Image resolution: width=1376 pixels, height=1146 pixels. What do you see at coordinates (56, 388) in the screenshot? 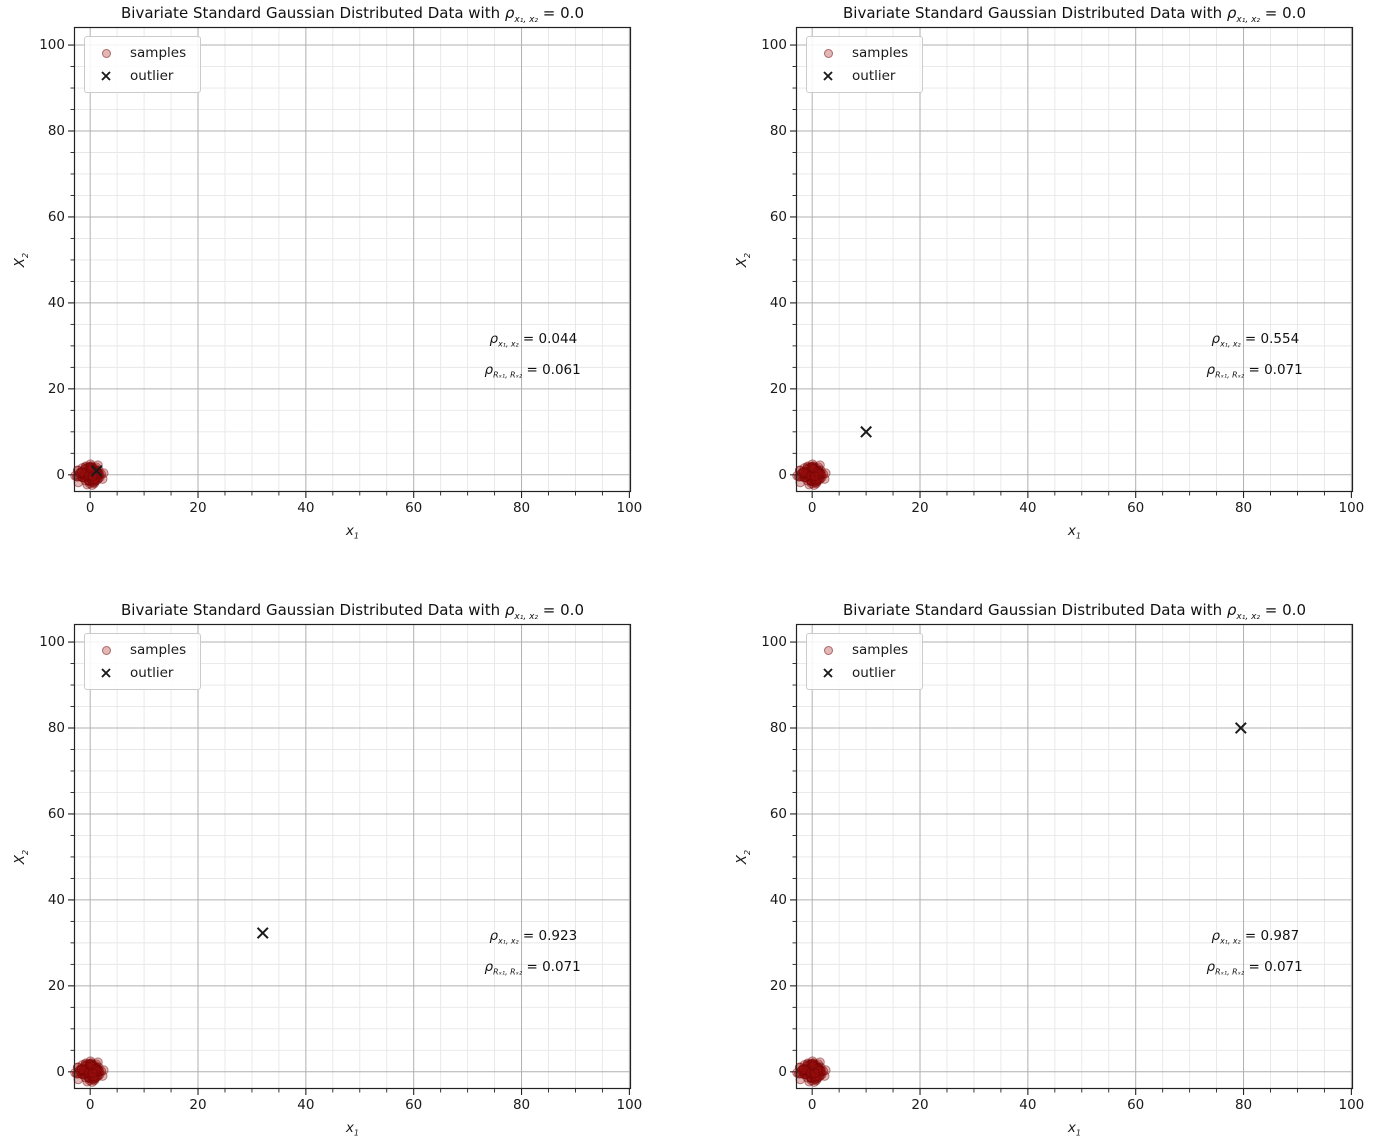
I see `y-tick-label: 20` at bounding box center [56, 388].